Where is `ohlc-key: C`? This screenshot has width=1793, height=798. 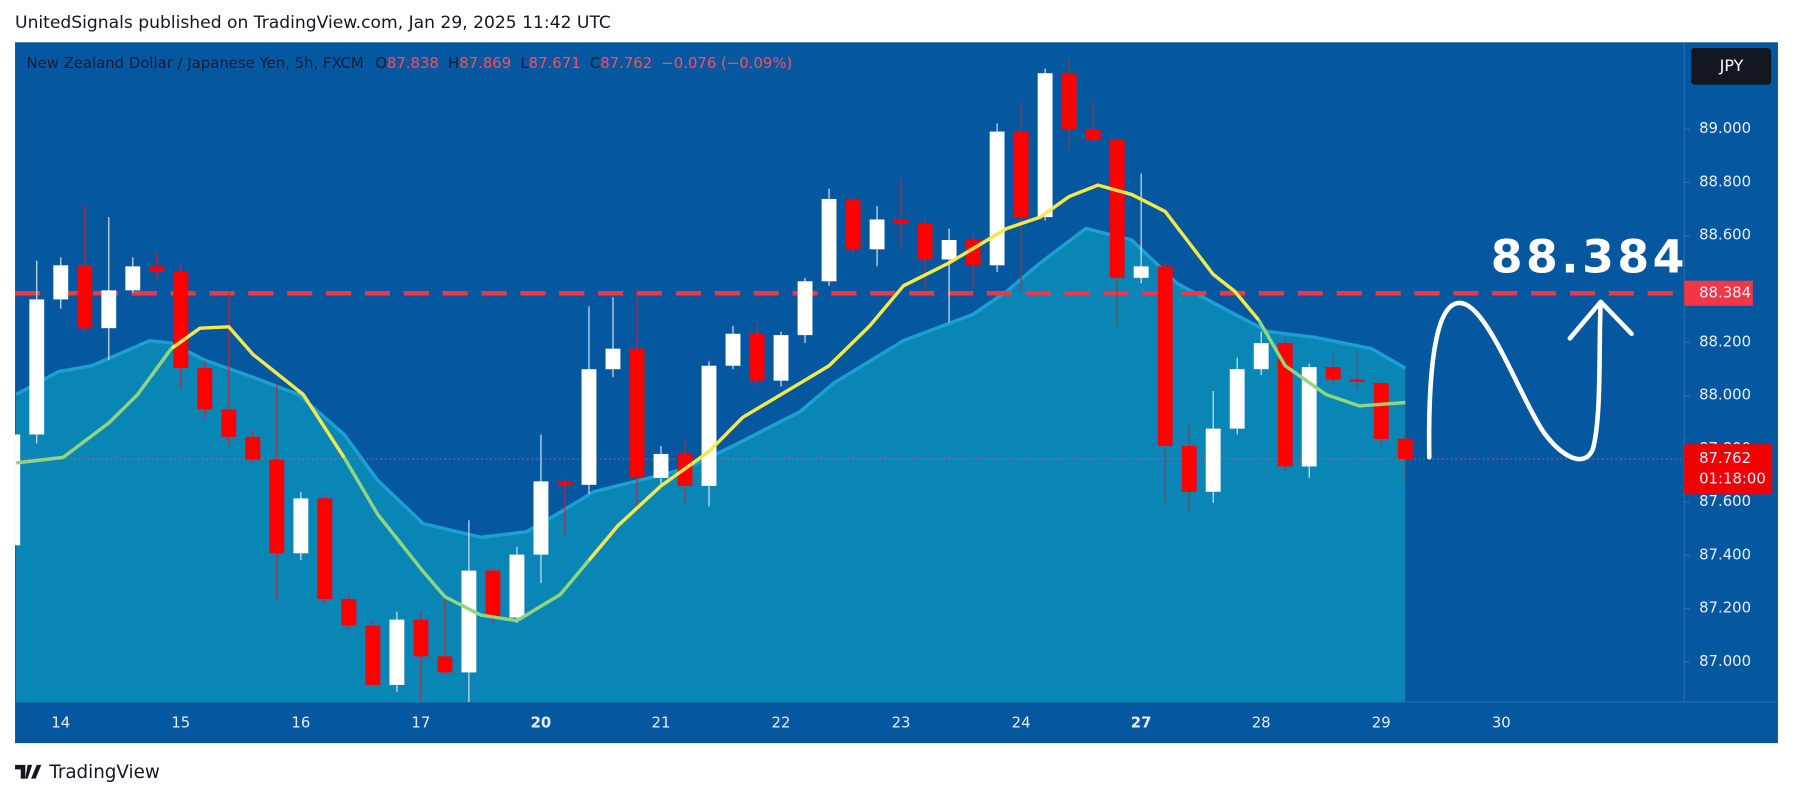 ohlc-key: C is located at coordinates (595, 63).